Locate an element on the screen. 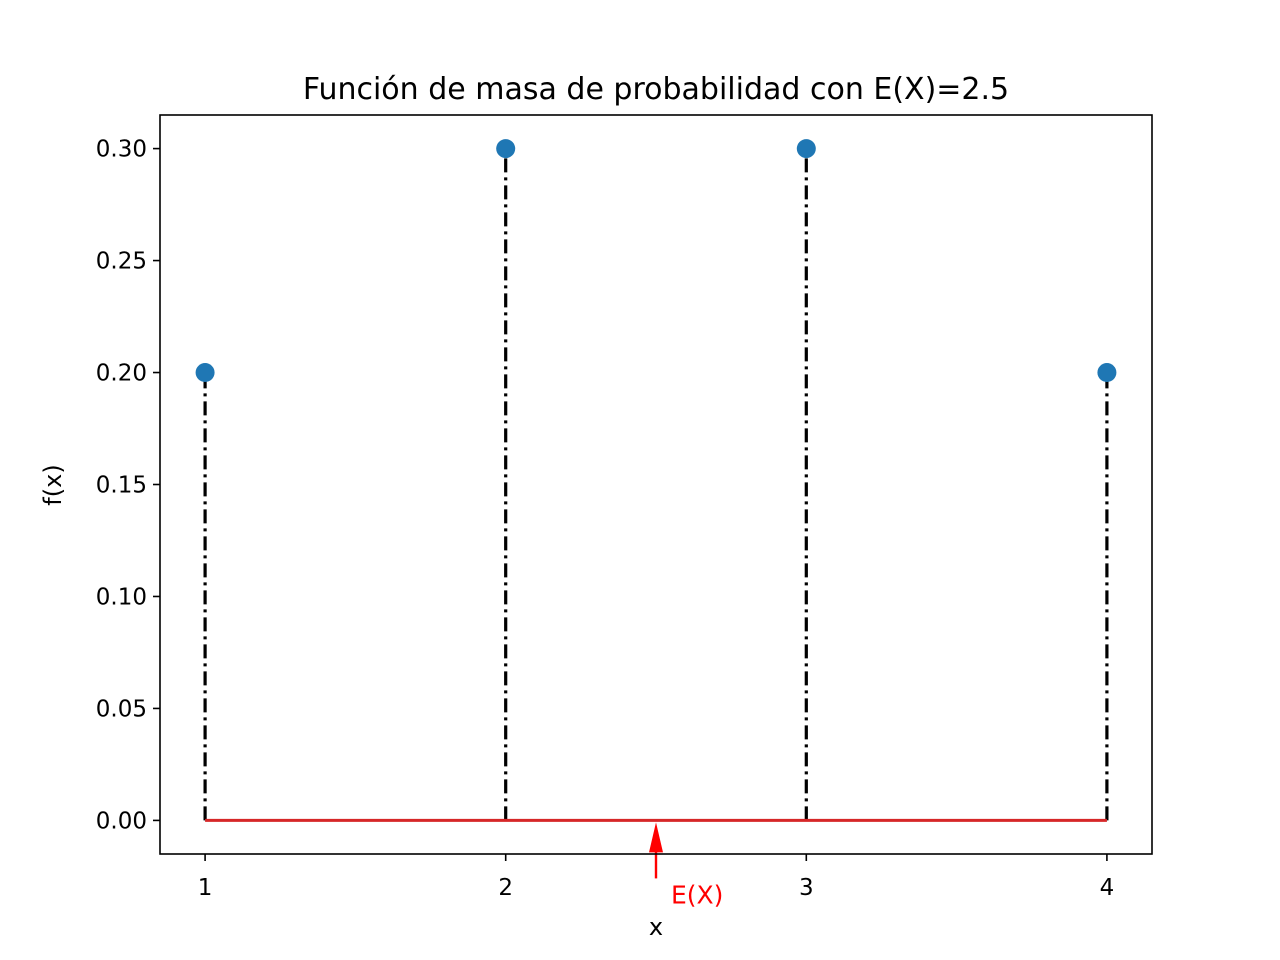 The image size is (1280, 960). y-tick-label: 0.25 is located at coordinates (121, 262).